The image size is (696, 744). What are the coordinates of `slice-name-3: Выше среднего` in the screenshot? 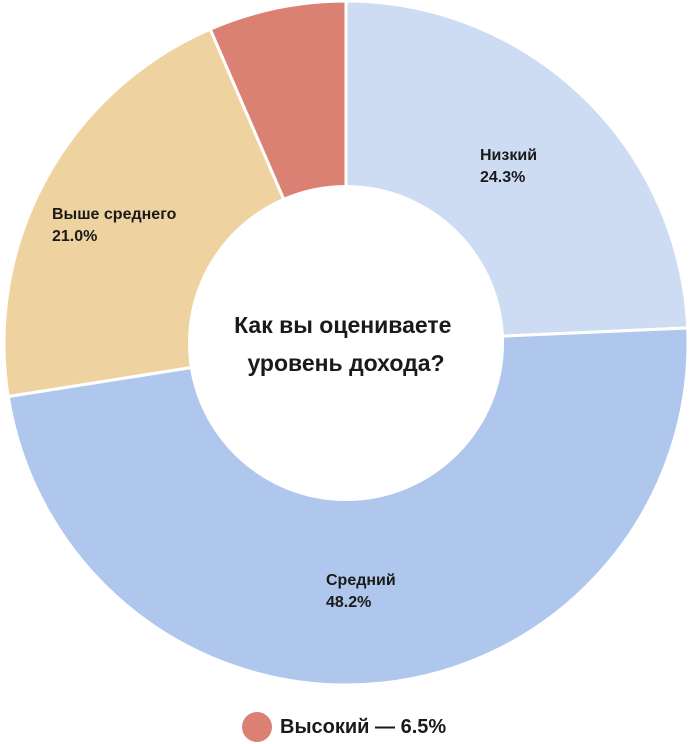 It's located at (114, 214).